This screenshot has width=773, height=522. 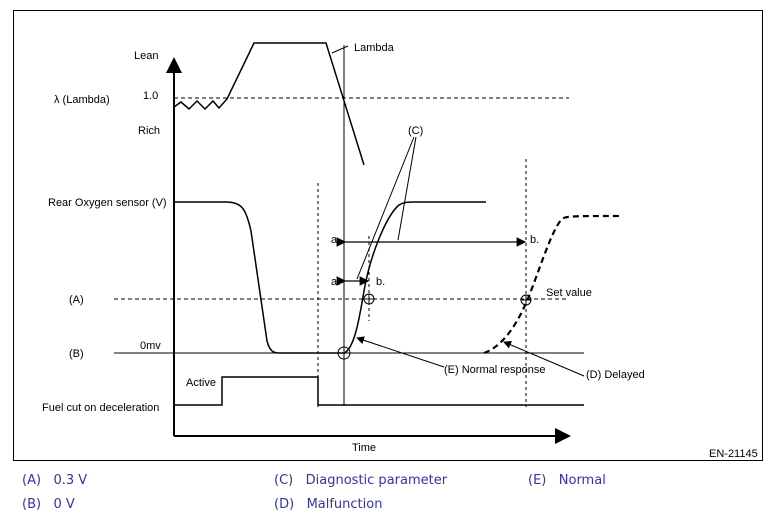 What do you see at coordinates (407, 188) in the screenshot?
I see `c-leader-upper` at bounding box center [407, 188].